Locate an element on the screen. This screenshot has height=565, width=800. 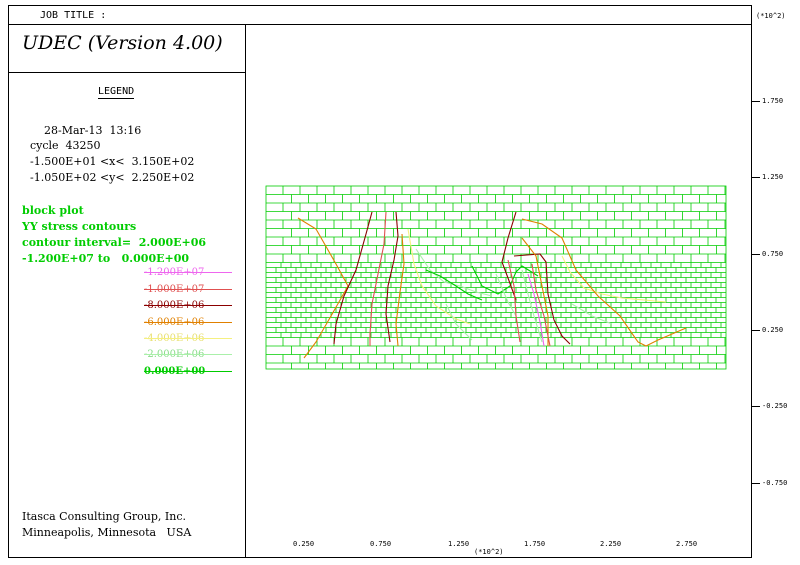
y-tick-label: -0.250 is located at coordinates (775, 406).